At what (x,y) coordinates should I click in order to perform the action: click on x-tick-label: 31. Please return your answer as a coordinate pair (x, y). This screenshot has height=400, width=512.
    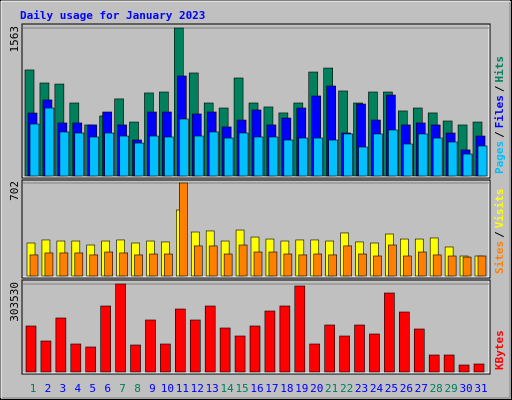
    Looking at the image, I should click on (480, 388).